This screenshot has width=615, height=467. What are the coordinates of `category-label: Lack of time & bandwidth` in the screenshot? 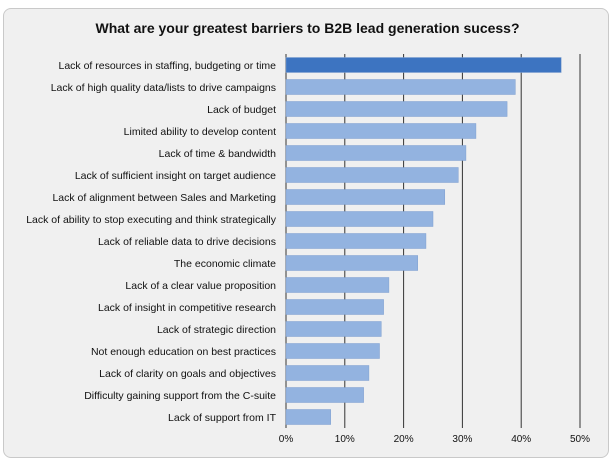 It's located at (217, 154).